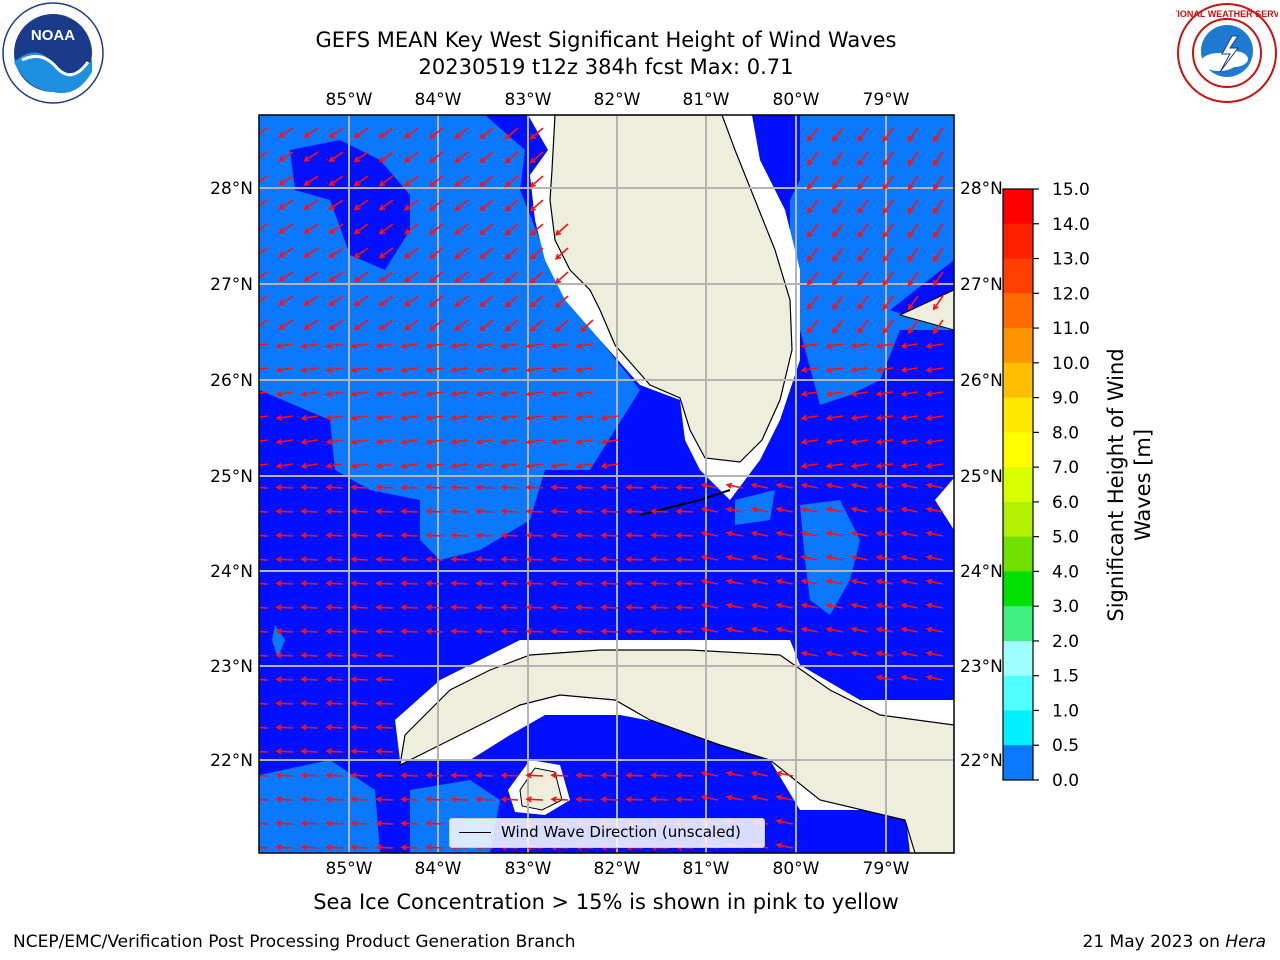 This screenshot has height=960, width=1280. Describe the element at coordinates (685, 502) in the screenshot. I see `florida-keys` at that location.